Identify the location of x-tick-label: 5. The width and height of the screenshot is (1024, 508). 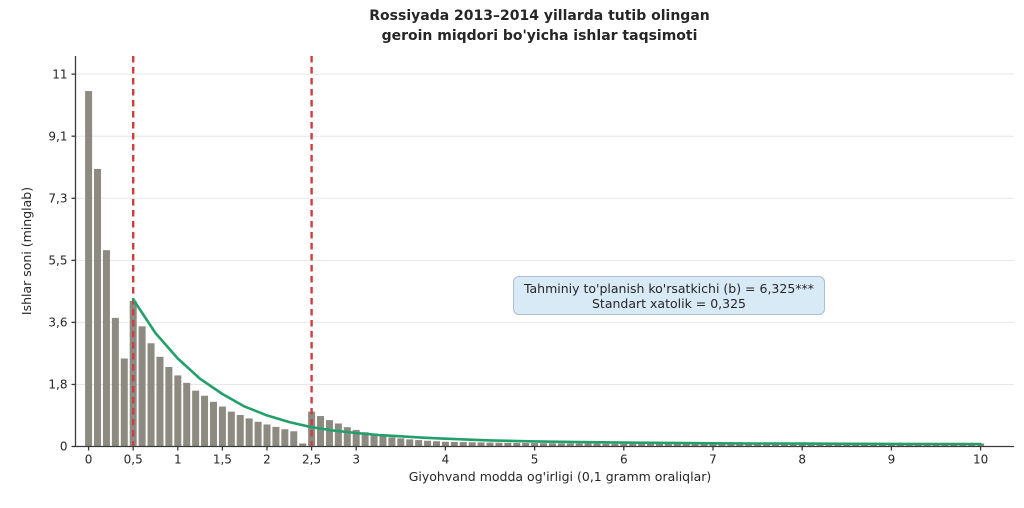
(535, 460).